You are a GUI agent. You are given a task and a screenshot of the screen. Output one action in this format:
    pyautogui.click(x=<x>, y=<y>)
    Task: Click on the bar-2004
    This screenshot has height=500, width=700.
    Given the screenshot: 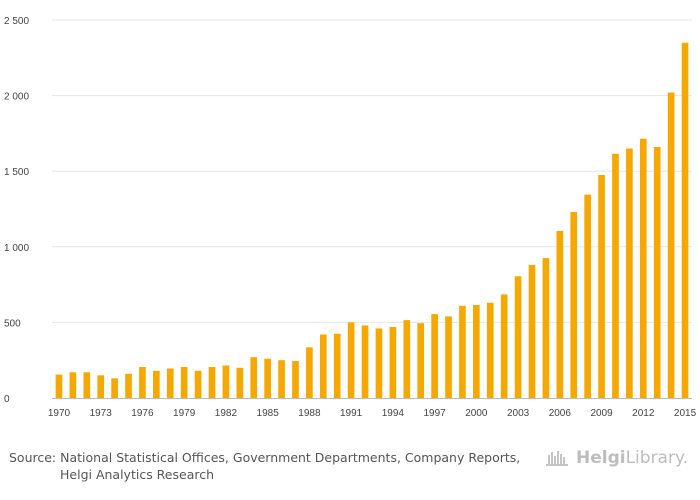 What is the action you would take?
    pyautogui.click(x=532, y=331)
    